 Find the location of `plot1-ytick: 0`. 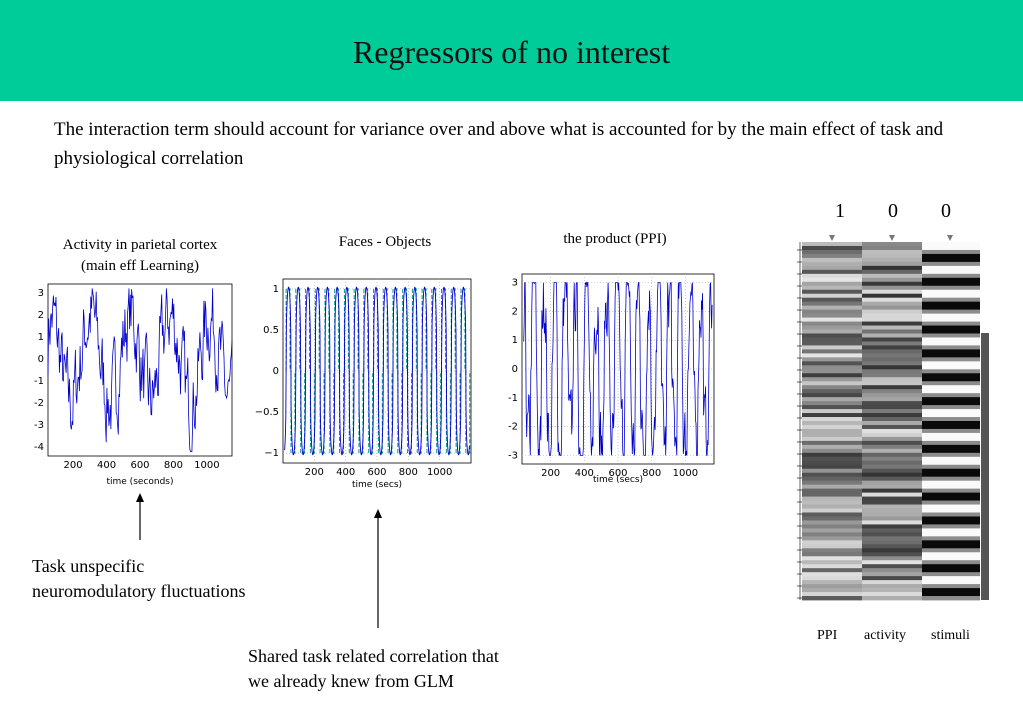

plot1-ytick: 0 is located at coordinates (41, 359).